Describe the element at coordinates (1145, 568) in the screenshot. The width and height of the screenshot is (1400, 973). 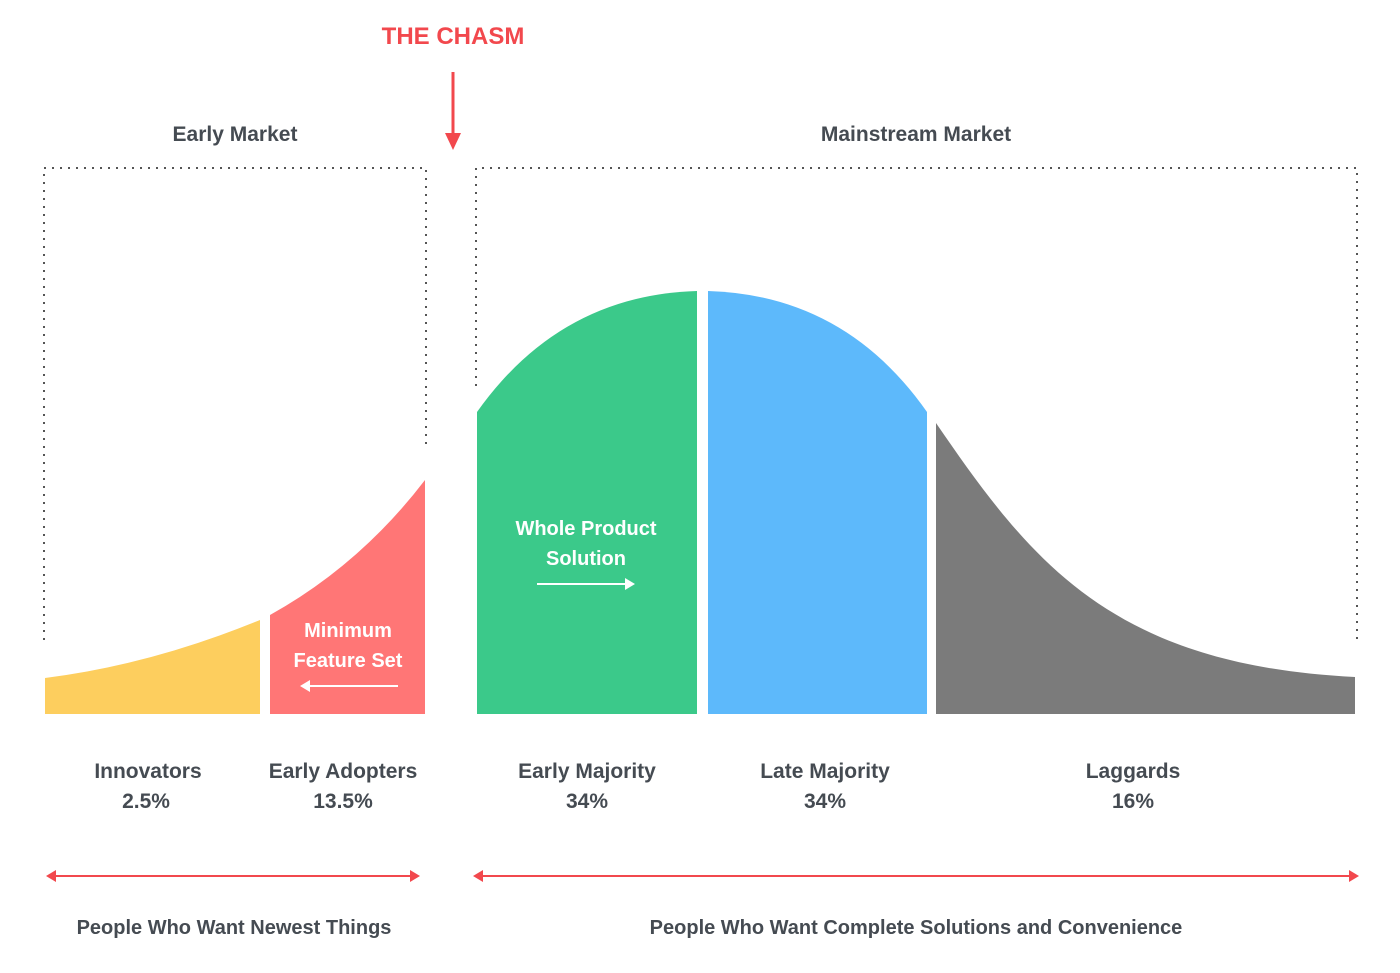
I see `segment-laggards` at that location.